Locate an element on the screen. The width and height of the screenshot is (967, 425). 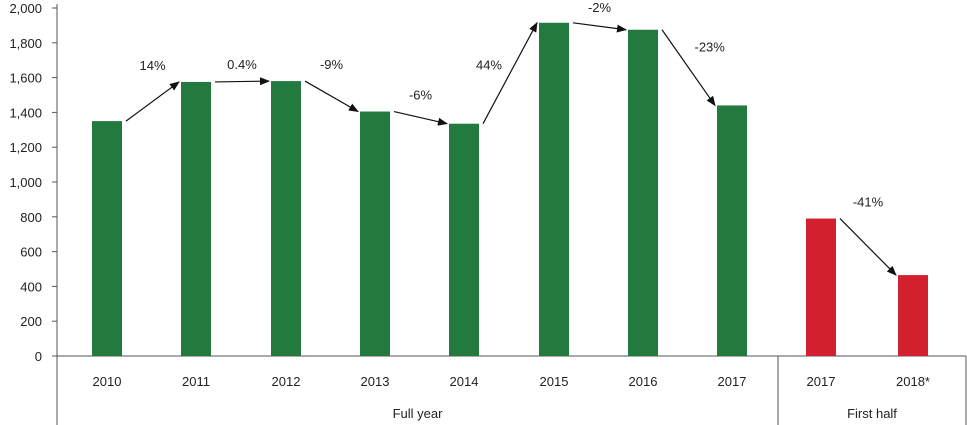
x-tick-label: 2011 is located at coordinates (196, 381).